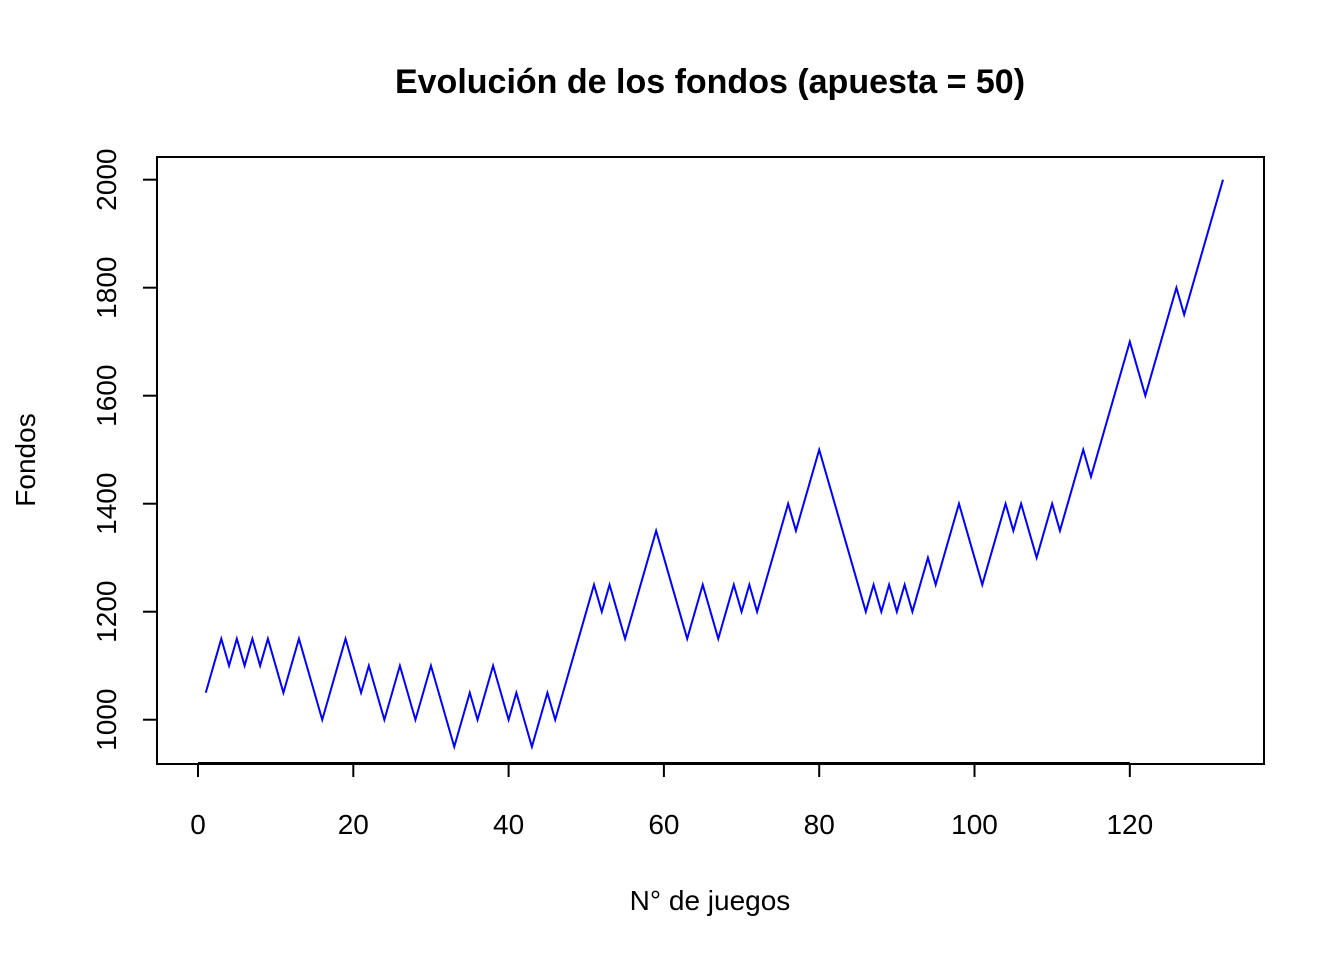 Image resolution: width=1344 pixels, height=960 pixels. Describe the element at coordinates (106, 180) in the screenshot. I see `y-tick-label-2000: 2000` at that location.